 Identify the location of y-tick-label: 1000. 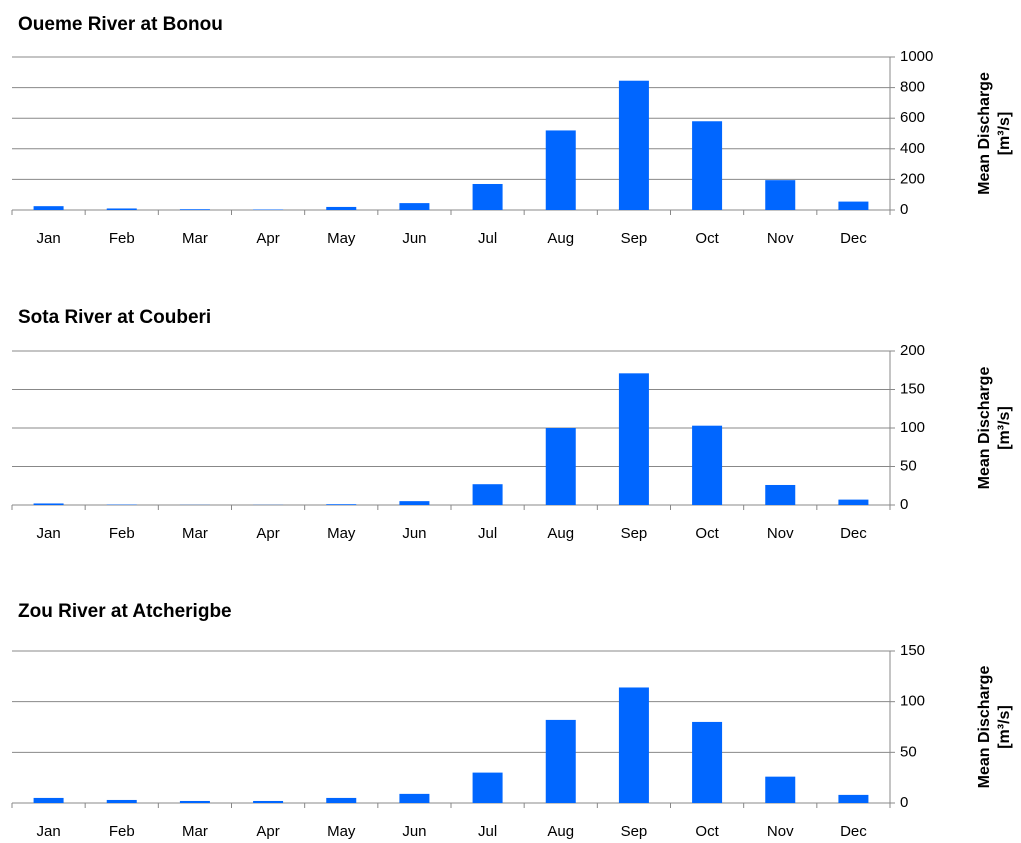
(916, 56).